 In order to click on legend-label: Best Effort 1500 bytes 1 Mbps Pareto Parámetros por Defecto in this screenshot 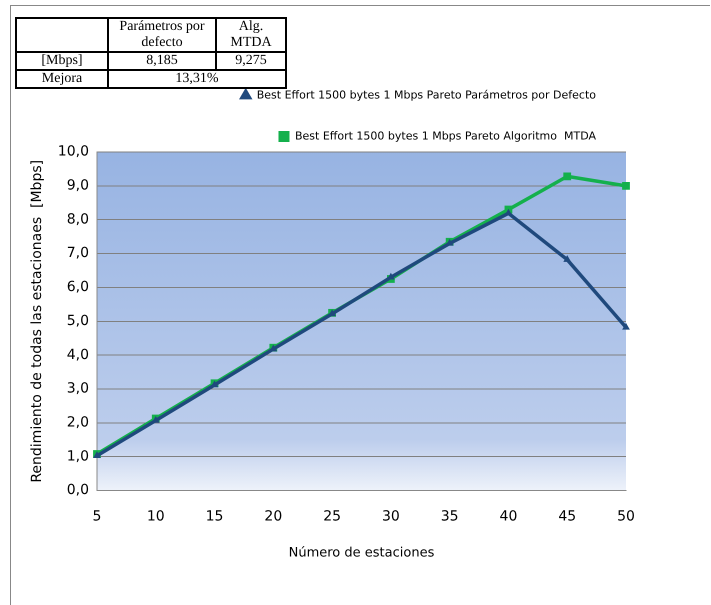, I will do `click(426, 95)`.